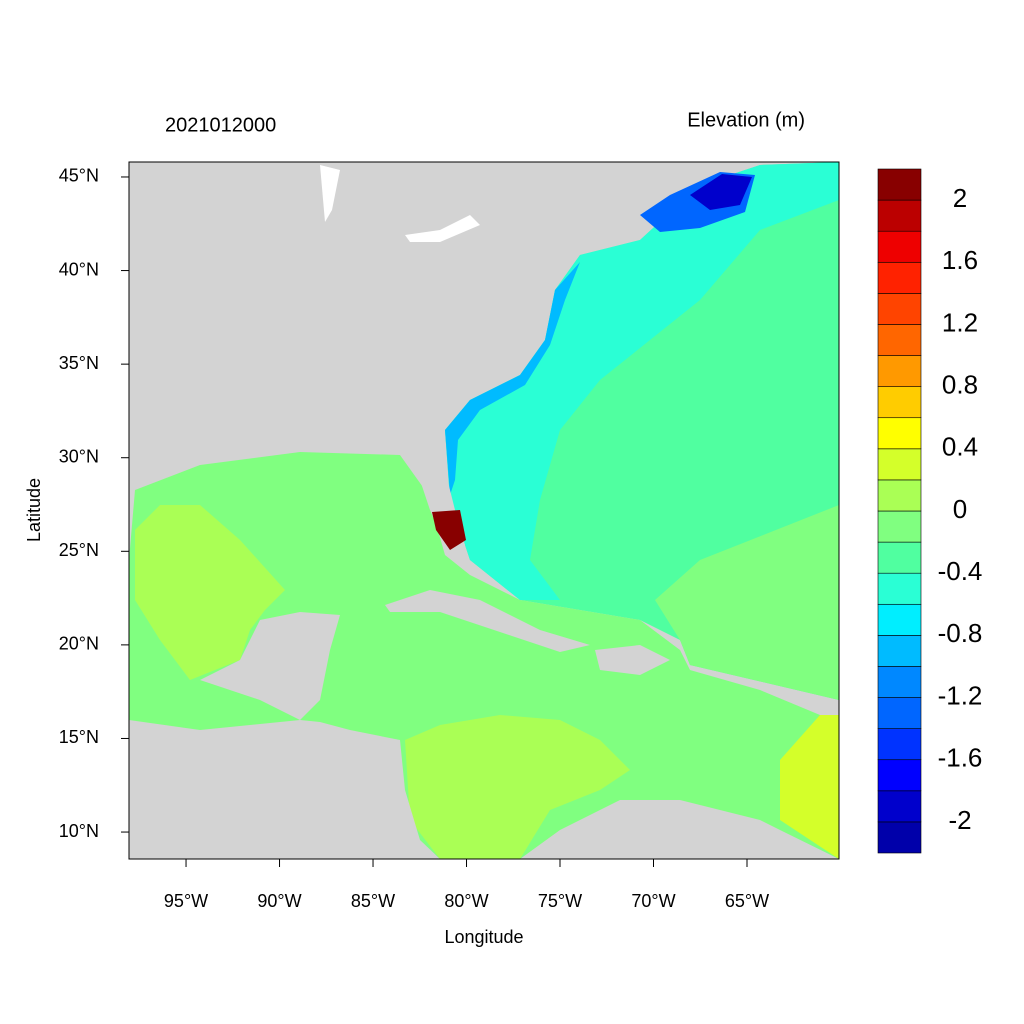 The image size is (1024, 1024). What do you see at coordinates (279, 901) in the screenshot?
I see `x-tick-label: 90°W` at bounding box center [279, 901].